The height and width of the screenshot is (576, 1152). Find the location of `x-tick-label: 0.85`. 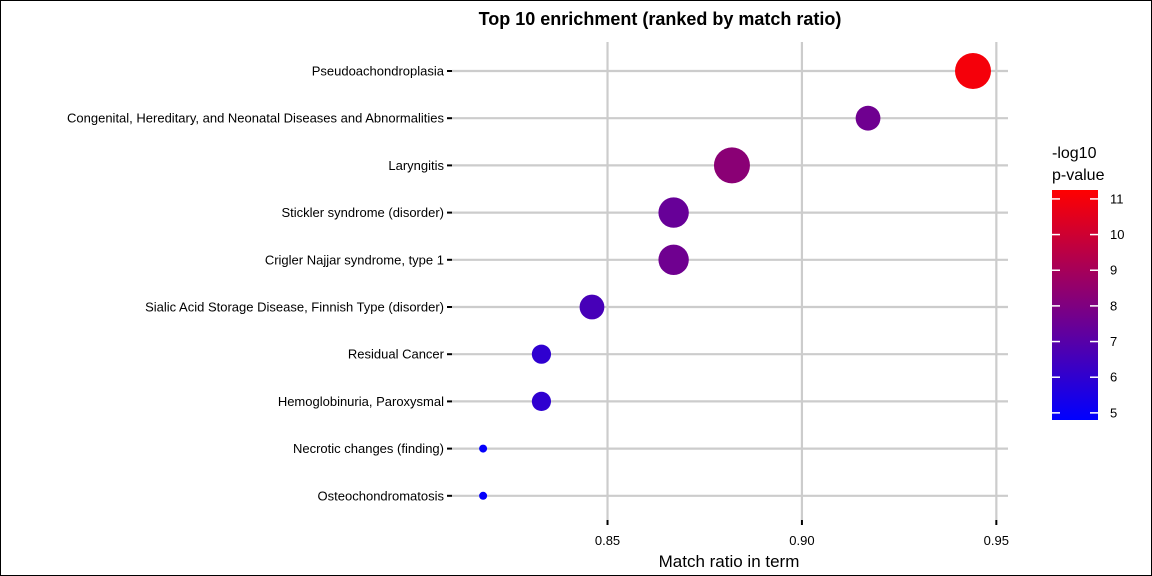

x-tick-label: 0.85 is located at coordinates (607, 540).